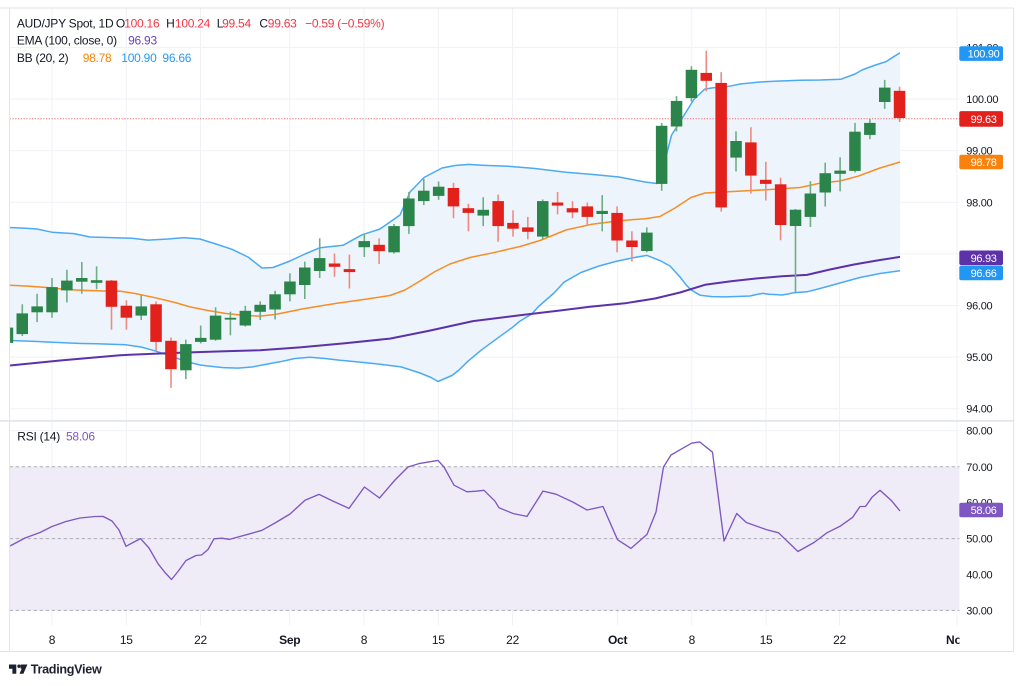 This screenshot has width=1024, height=686. Describe the element at coordinates (618, 640) in the screenshot. I see `svg-text: Oct` at that location.